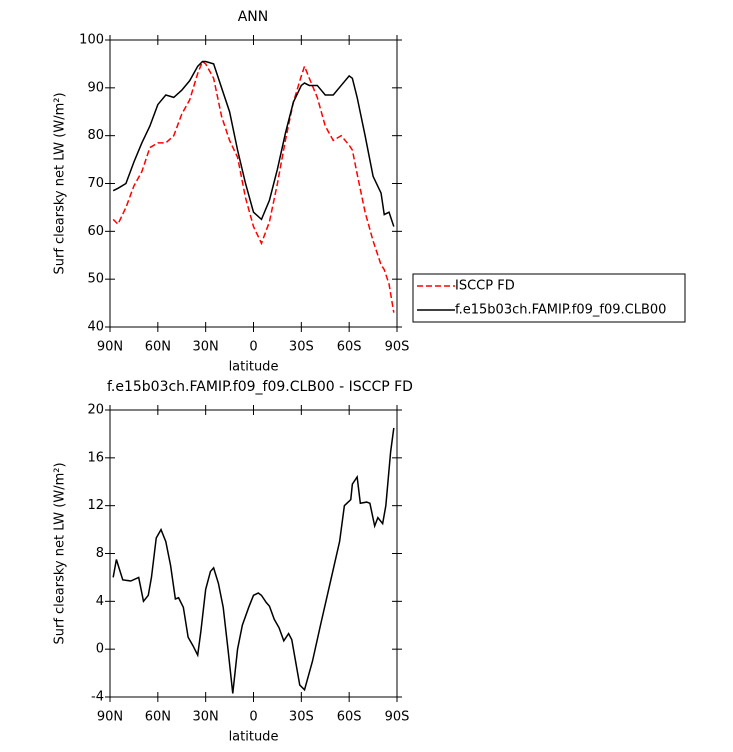 This screenshot has height=752, width=733. Describe the element at coordinates (100, 553) in the screenshot. I see `y-tick-label: 8` at that location.